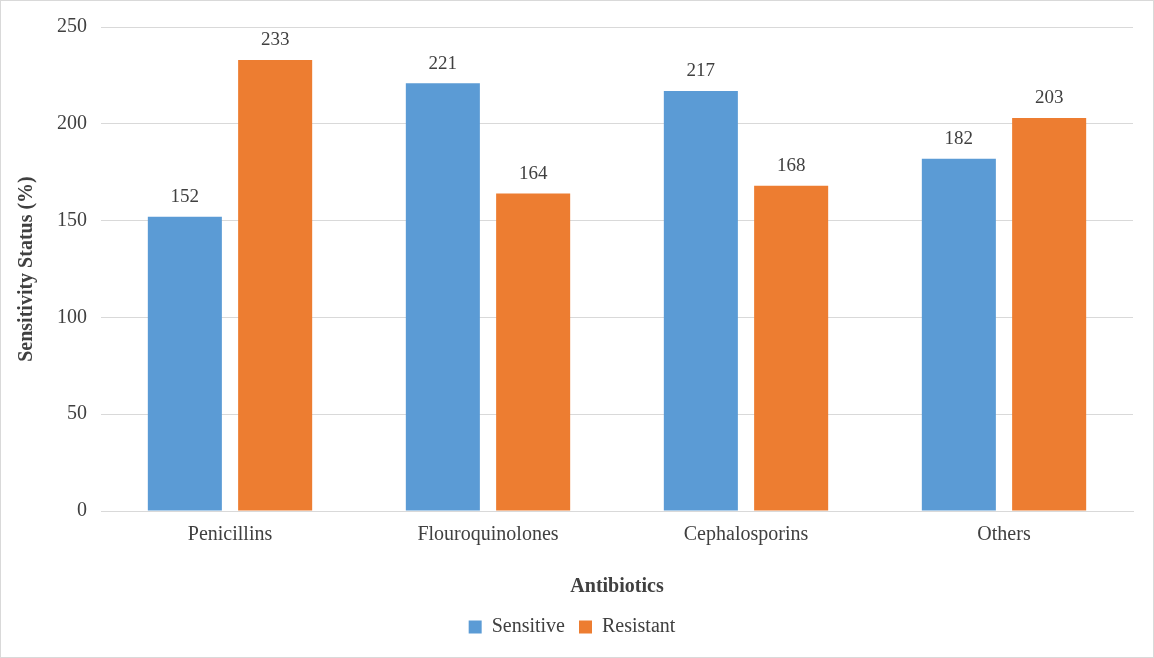  Describe the element at coordinates (488, 534) in the screenshot. I see `x-tick-label: Flouroquinolones` at that location.